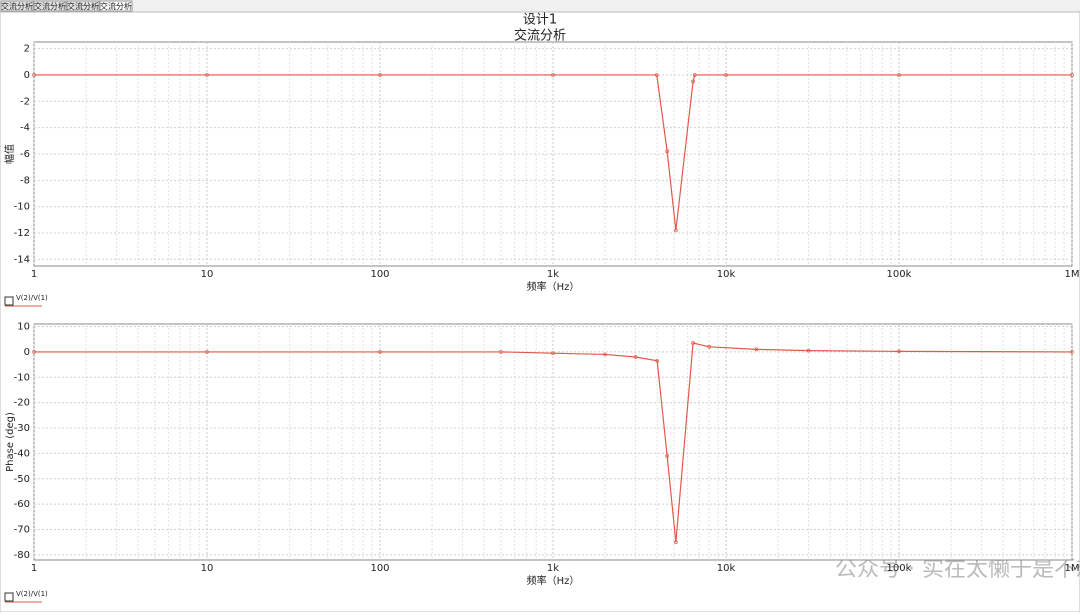  Describe the element at coordinates (22, 453) in the screenshot. I see `y-tick-label: -40` at that location.